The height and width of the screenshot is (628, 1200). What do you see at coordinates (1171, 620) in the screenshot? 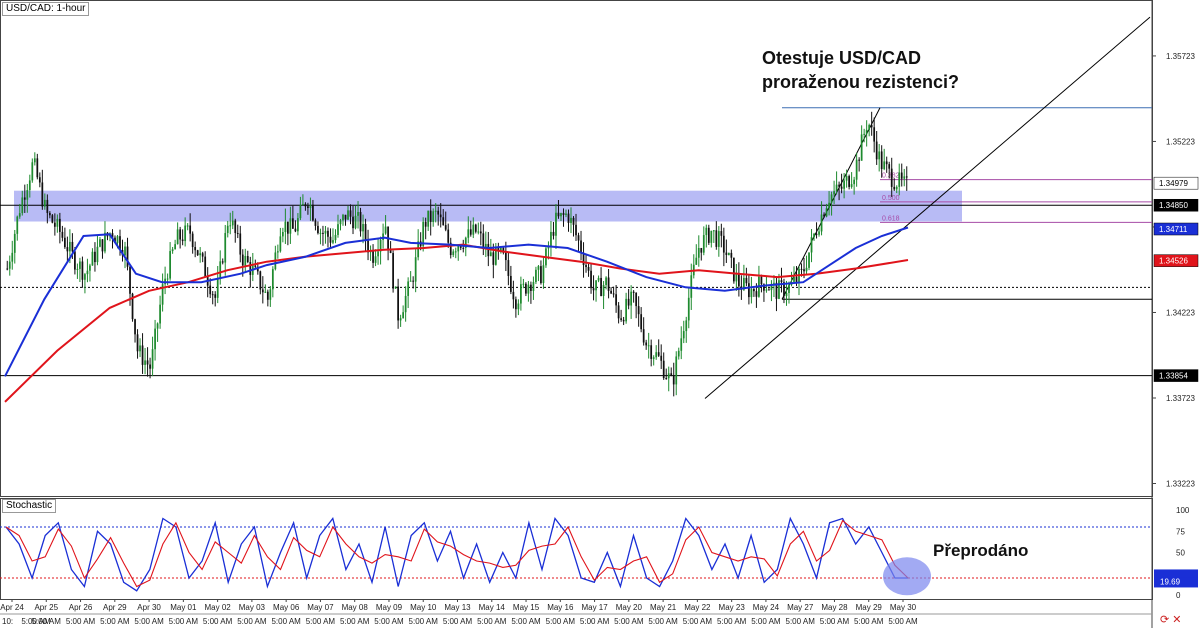
I see `corner-tool-icons: ⟳ ✕` at bounding box center [1171, 620].